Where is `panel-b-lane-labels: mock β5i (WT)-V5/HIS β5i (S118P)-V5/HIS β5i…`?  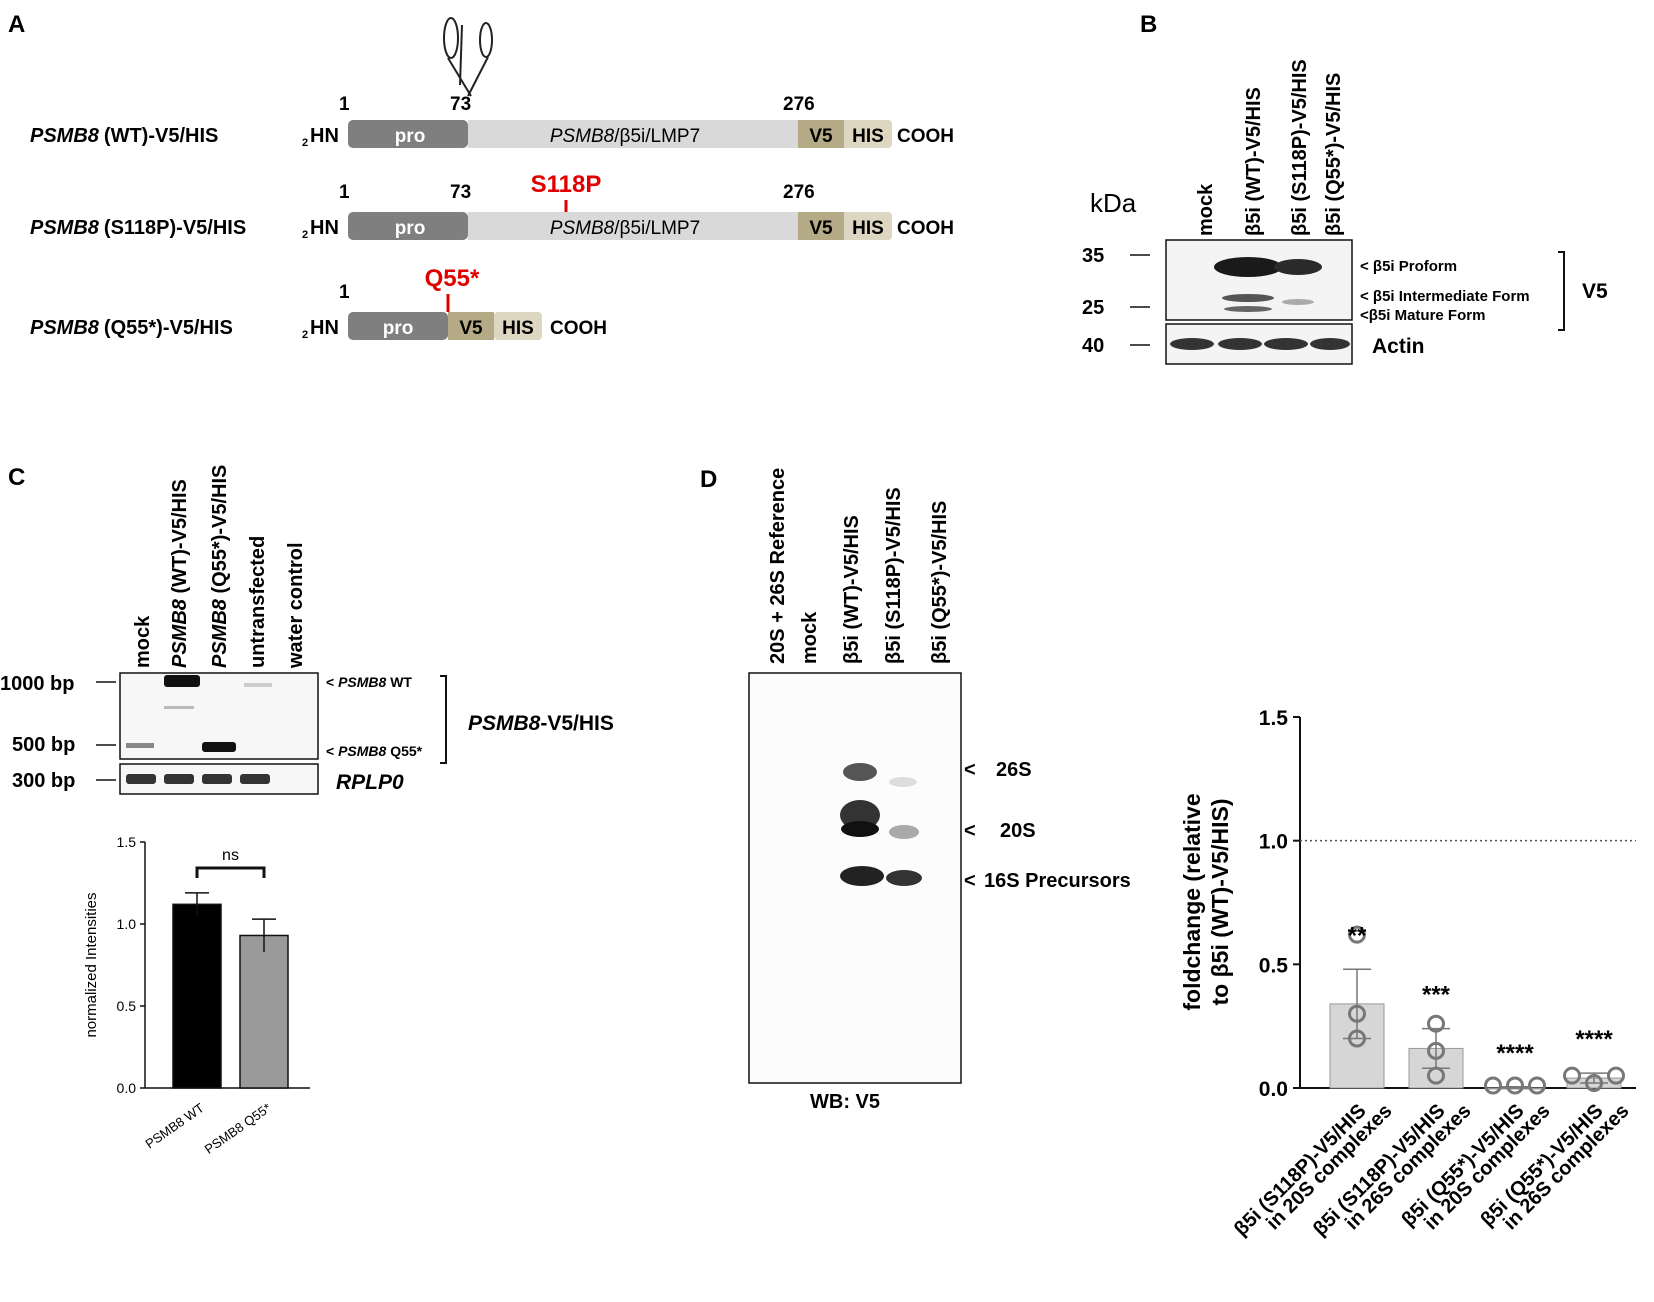
panel-b-lane-labels: mock β5i (WT)-V5/HIS β5i (S118P)-V5/HIS β5i… is located at coordinates (1270, 147).